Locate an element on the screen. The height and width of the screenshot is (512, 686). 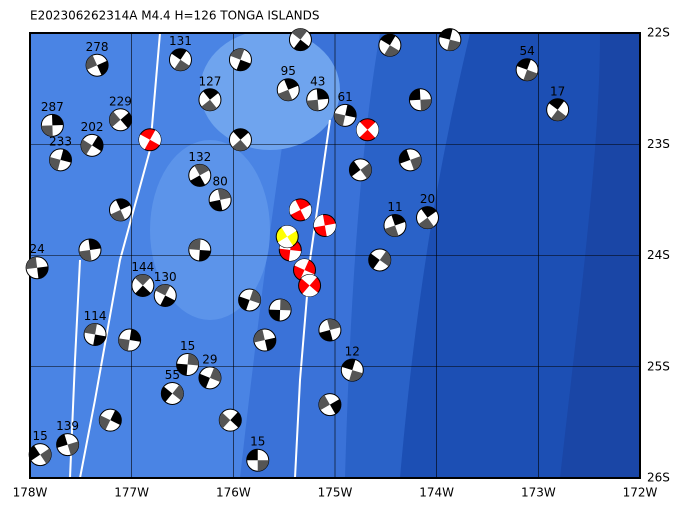
x-tick-label: 172W is located at coordinates (640, 493).